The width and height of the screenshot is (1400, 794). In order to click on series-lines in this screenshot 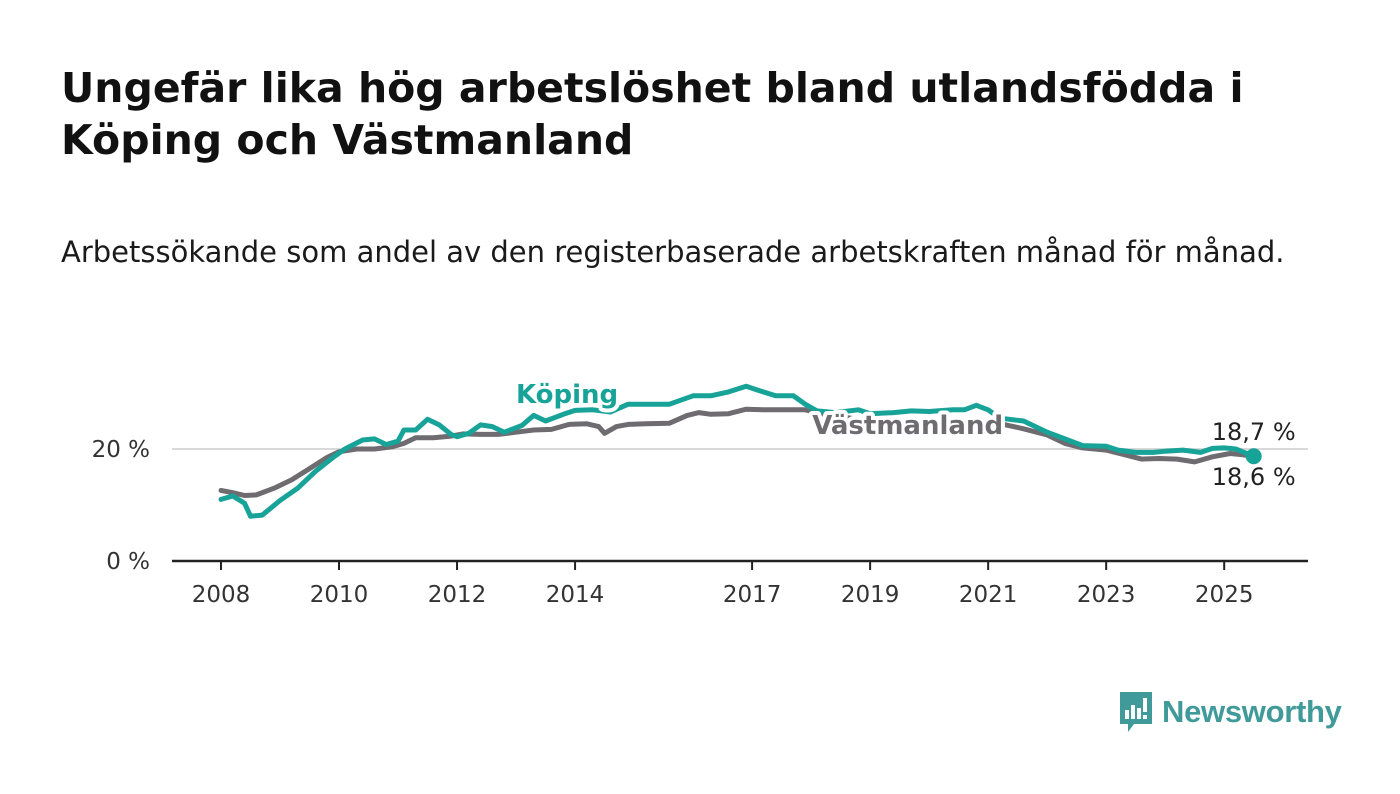, I will do `click(740, 451)`.